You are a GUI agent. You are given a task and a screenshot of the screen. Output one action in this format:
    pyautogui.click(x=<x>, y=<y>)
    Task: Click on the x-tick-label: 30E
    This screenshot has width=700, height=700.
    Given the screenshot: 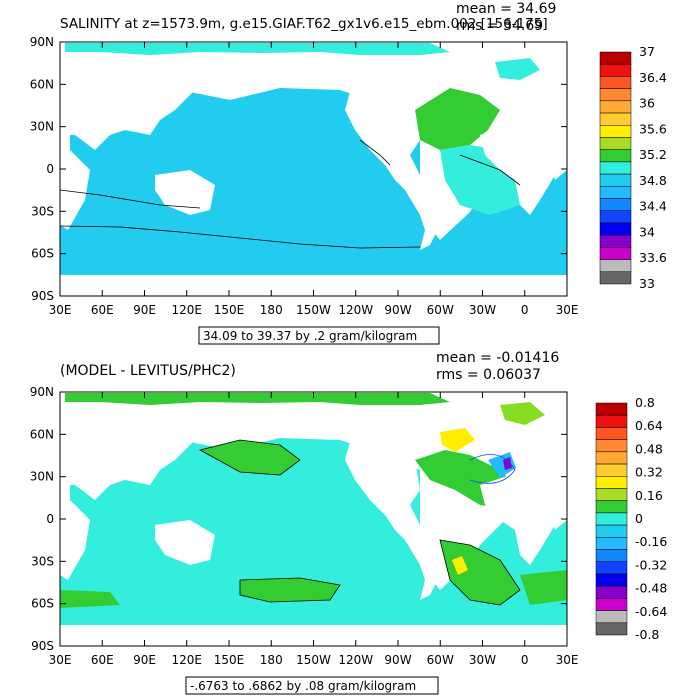 What is the action you would take?
    pyautogui.click(x=567, y=310)
    